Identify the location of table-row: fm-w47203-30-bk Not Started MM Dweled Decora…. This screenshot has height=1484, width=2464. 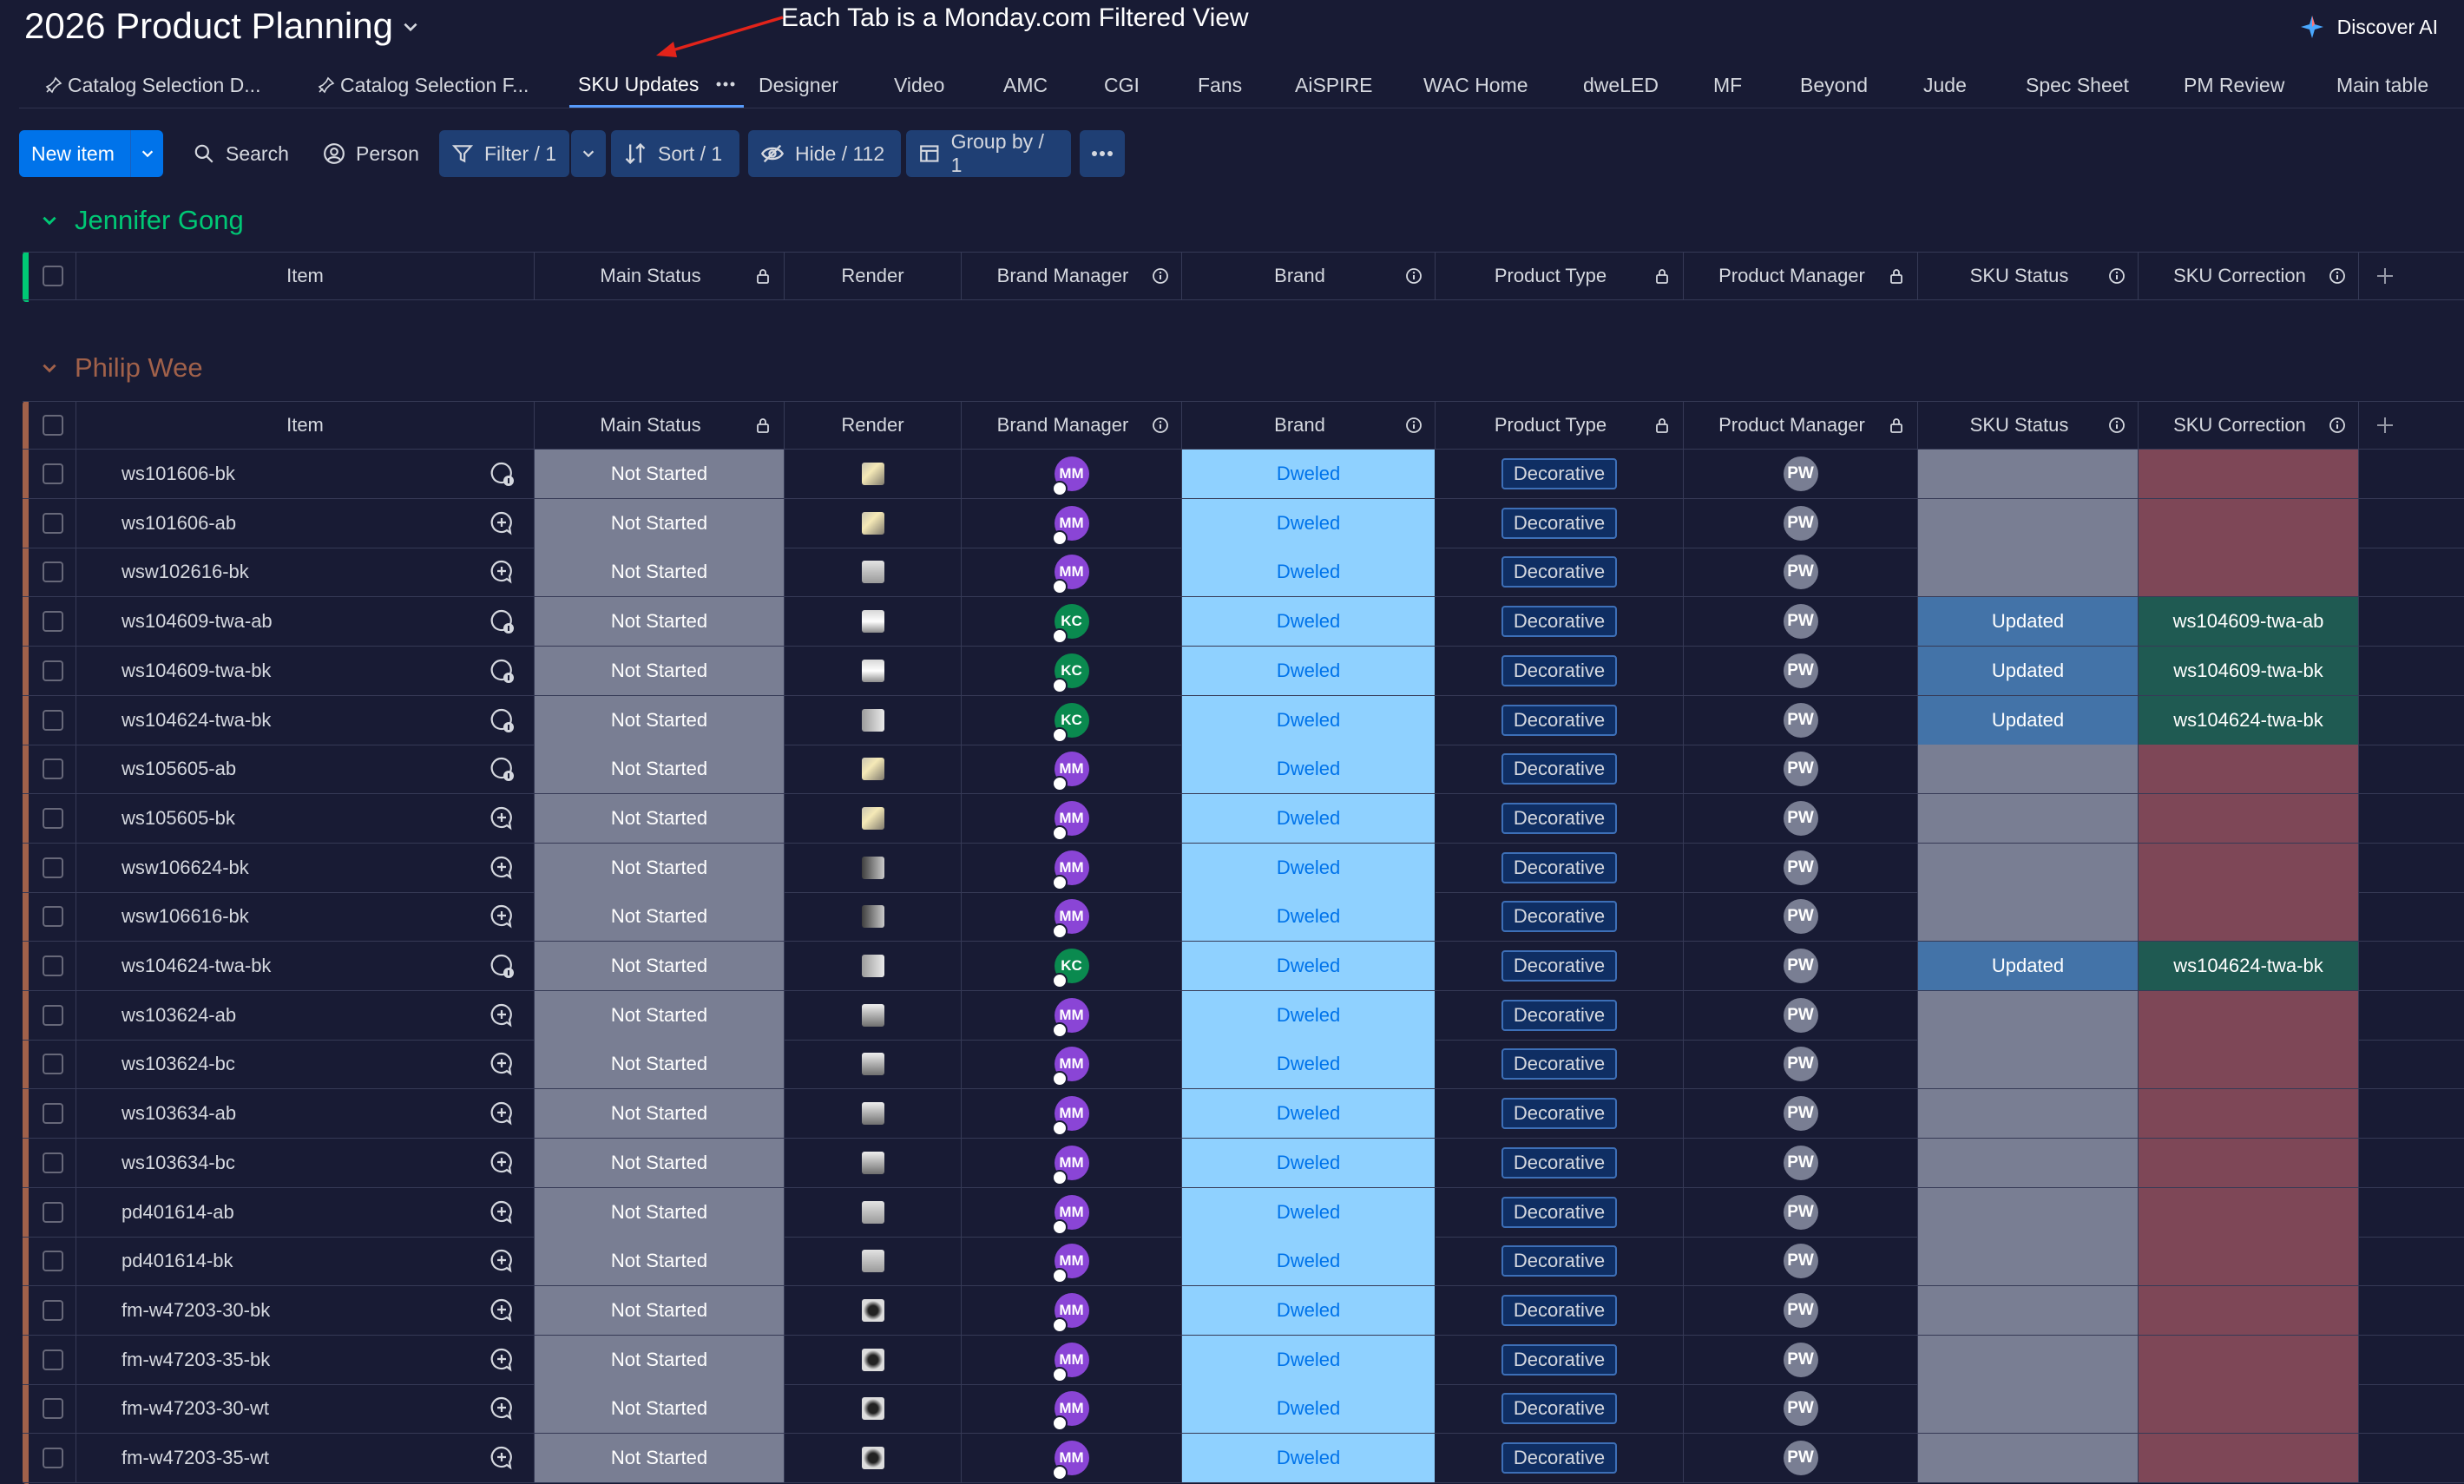
(1243, 1310).